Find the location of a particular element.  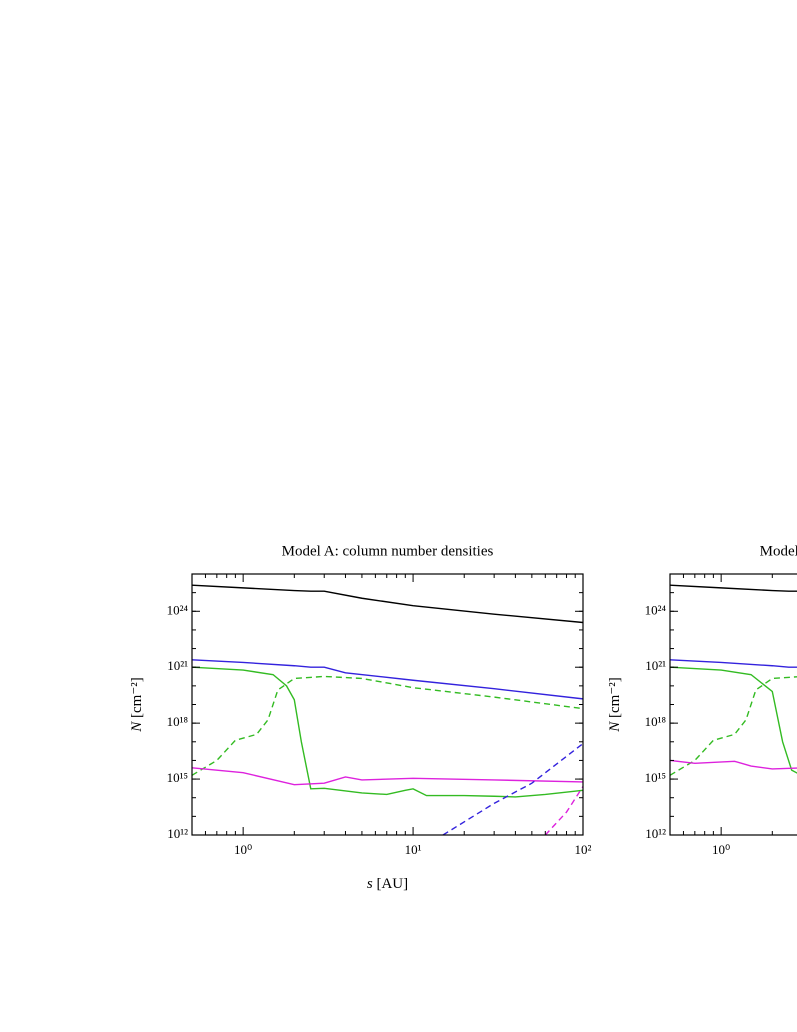

chart-title: Model A: column number densities is located at coordinates (388, 551).